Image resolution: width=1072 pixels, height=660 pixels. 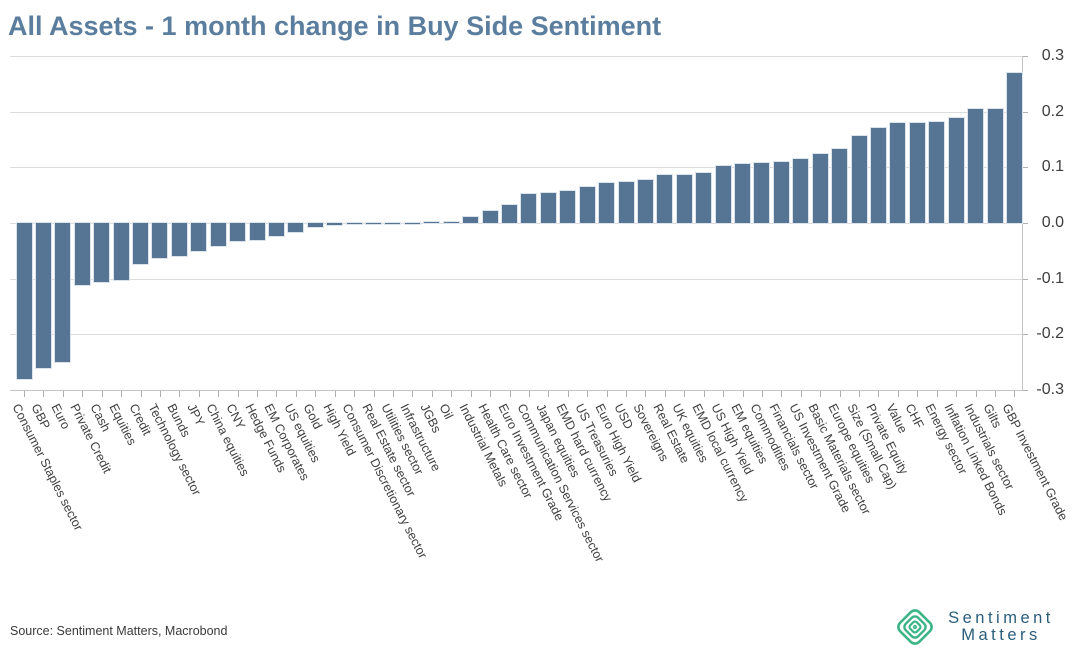 What do you see at coordinates (1052, 55) in the screenshot?
I see `y-axis-tick-label: 0.3` at bounding box center [1052, 55].